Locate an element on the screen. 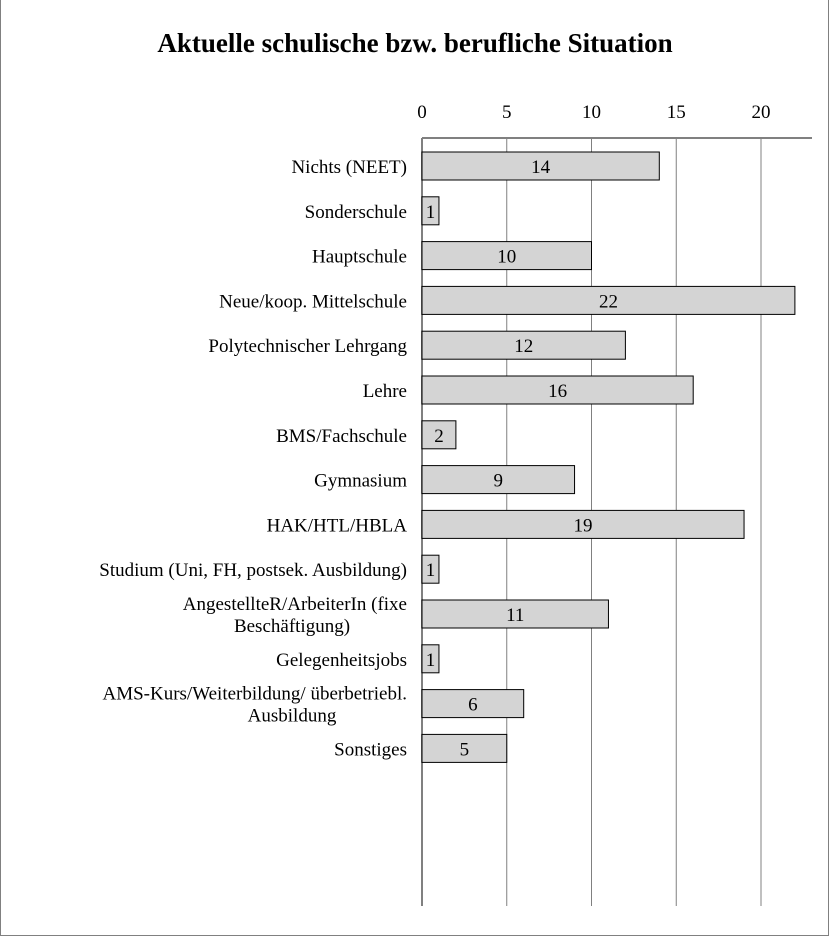 This screenshot has height=937, width=830. category-label: Beschäftigung) is located at coordinates (292, 626).